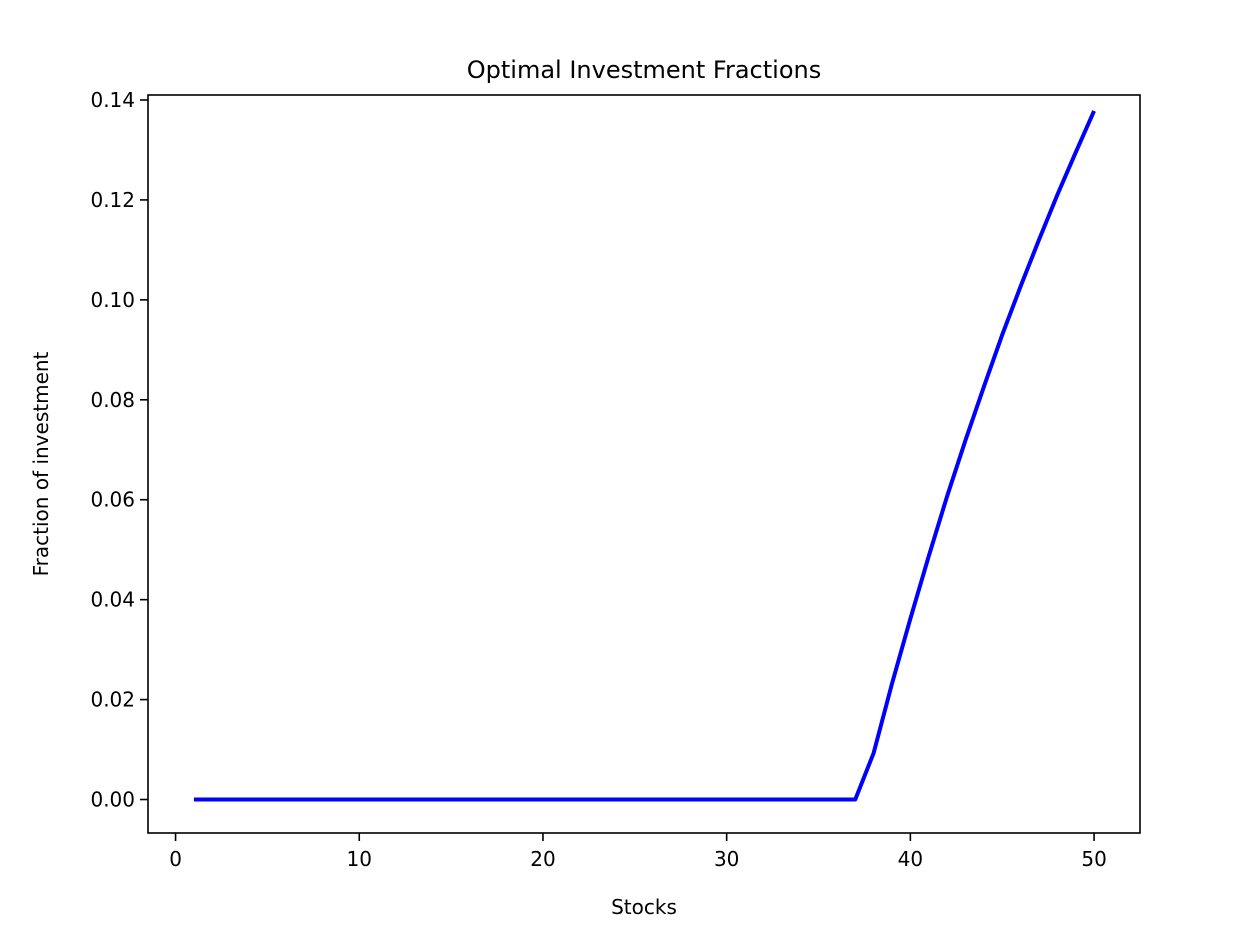 The height and width of the screenshot is (932, 1236). Describe the element at coordinates (119, 450) in the screenshot. I see `y-axis: 0.00 0.02 0.04 0.06 0.08 0.10 0.12 0.14` at that location.